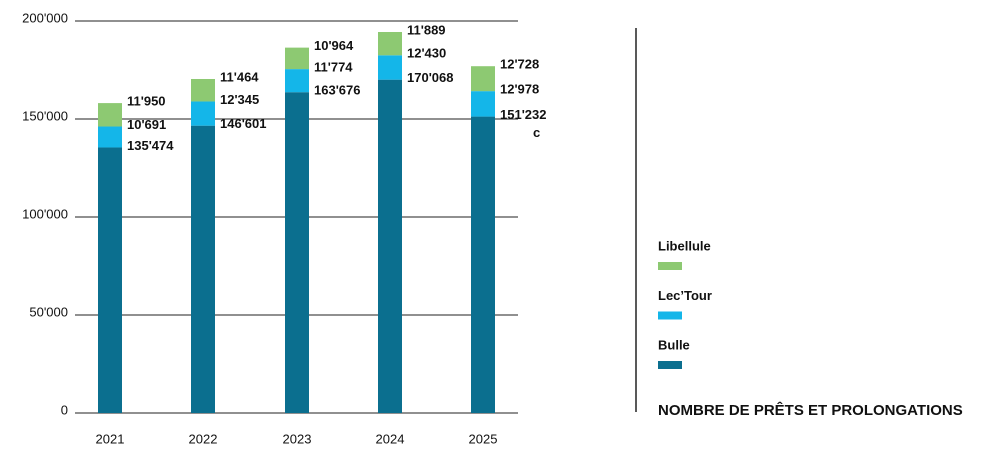 This screenshot has width=993, height=450. I want to click on data-label: 11'774, so click(333, 67).